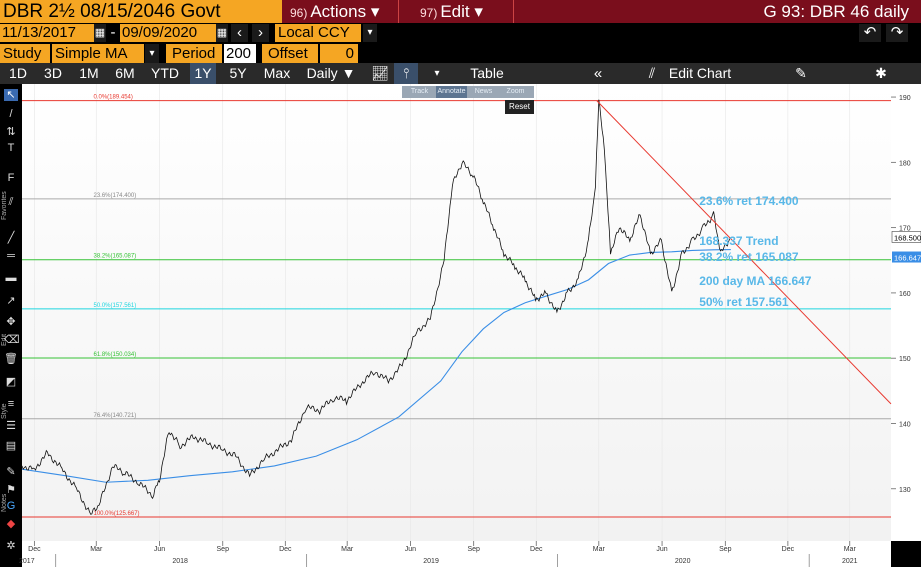 The height and width of the screenshot is (567, 921). What do you see at coordinates (905, 359) in the screenshot?
I see `y-tick-label: 150` at bounding box center [905, 359].